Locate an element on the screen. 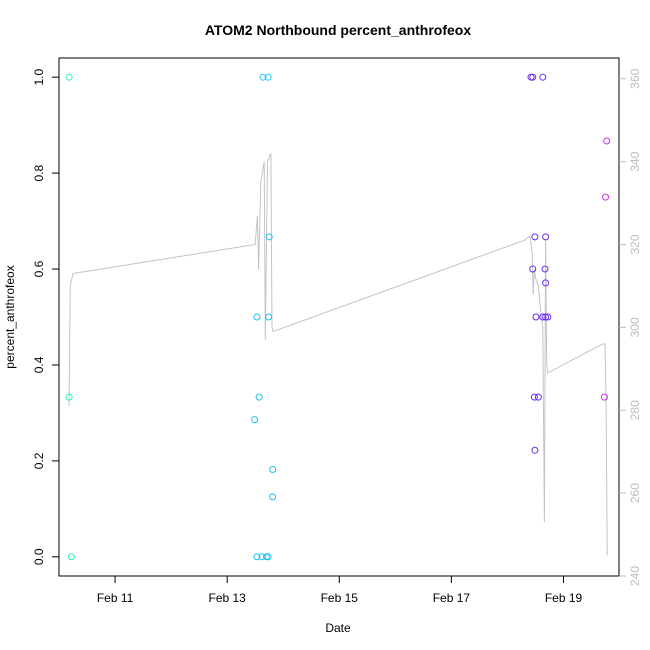 This screenshot has width=650, height=650. x-axis-label: Date is located at coordinates (338, 628).